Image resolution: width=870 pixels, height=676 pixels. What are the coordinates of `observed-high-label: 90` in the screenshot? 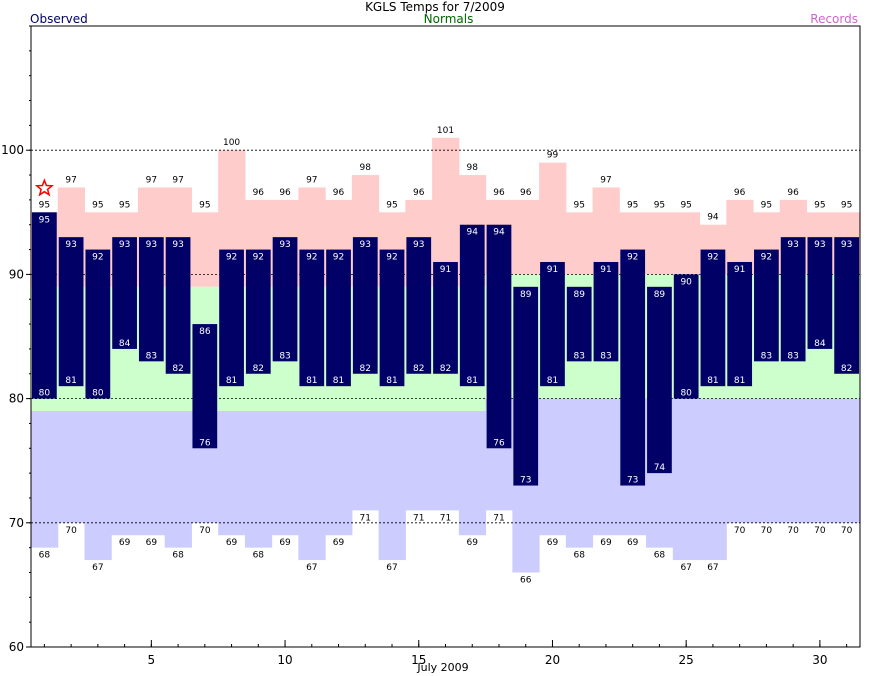 It's located at (686, 282).